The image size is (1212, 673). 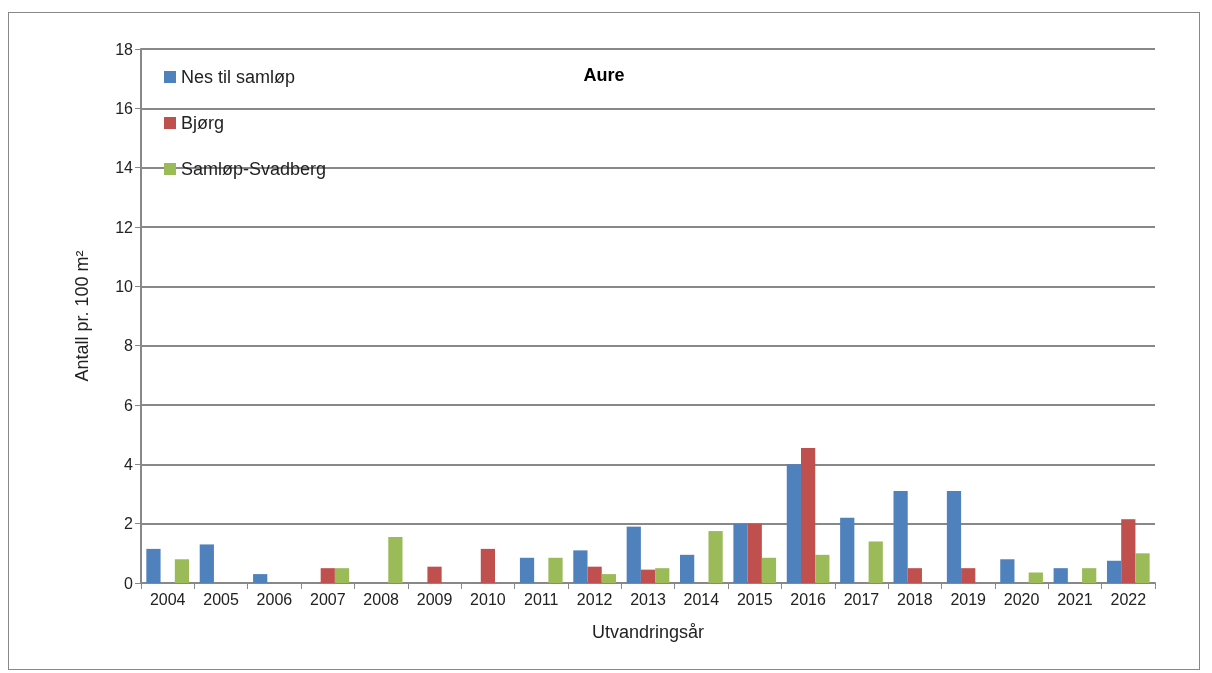 What do you see at coordinates (648, 632) in the screenshot?
I see `x-axis-title: Utvandringsår` at bounding box center [648, 632].